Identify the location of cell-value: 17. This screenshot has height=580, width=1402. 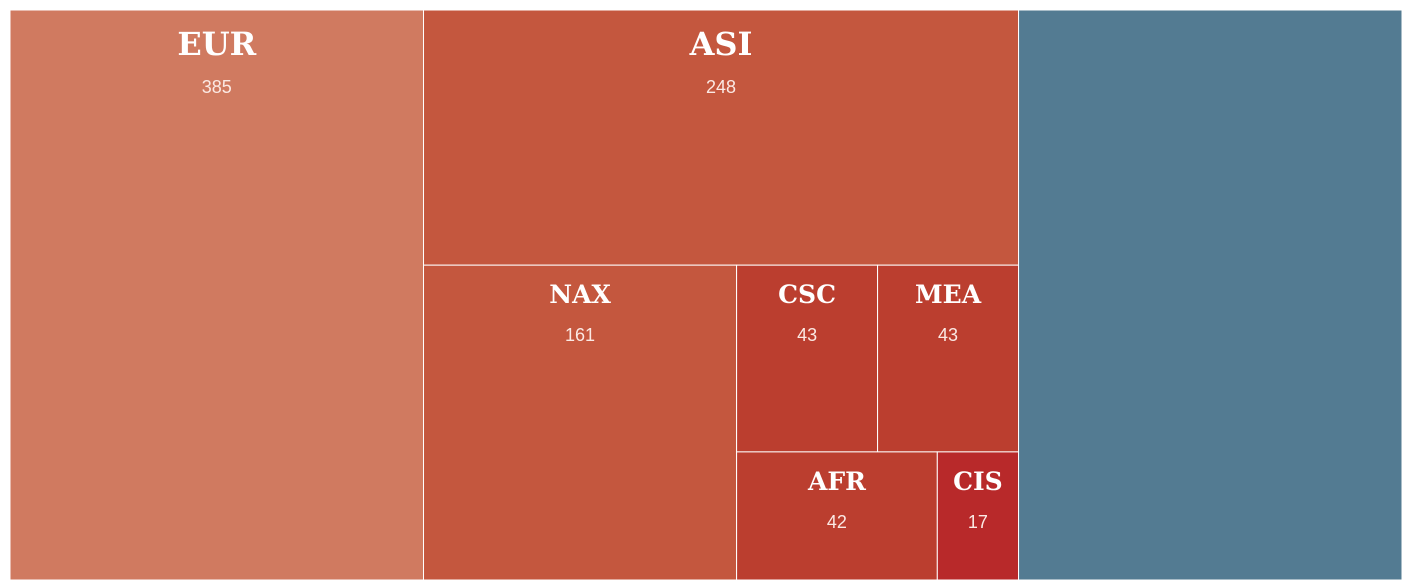
(978, 522).